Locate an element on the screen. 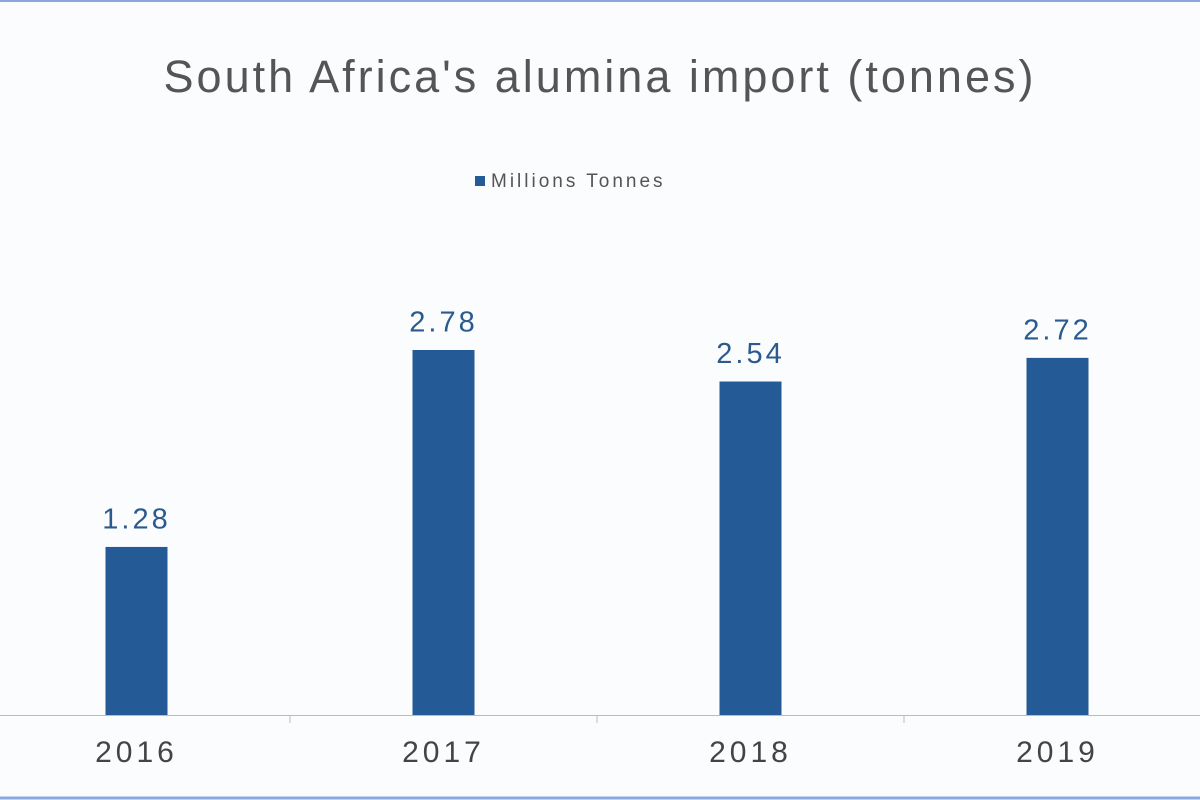  data-label: 1.28 is located at coordinates (136, 520).